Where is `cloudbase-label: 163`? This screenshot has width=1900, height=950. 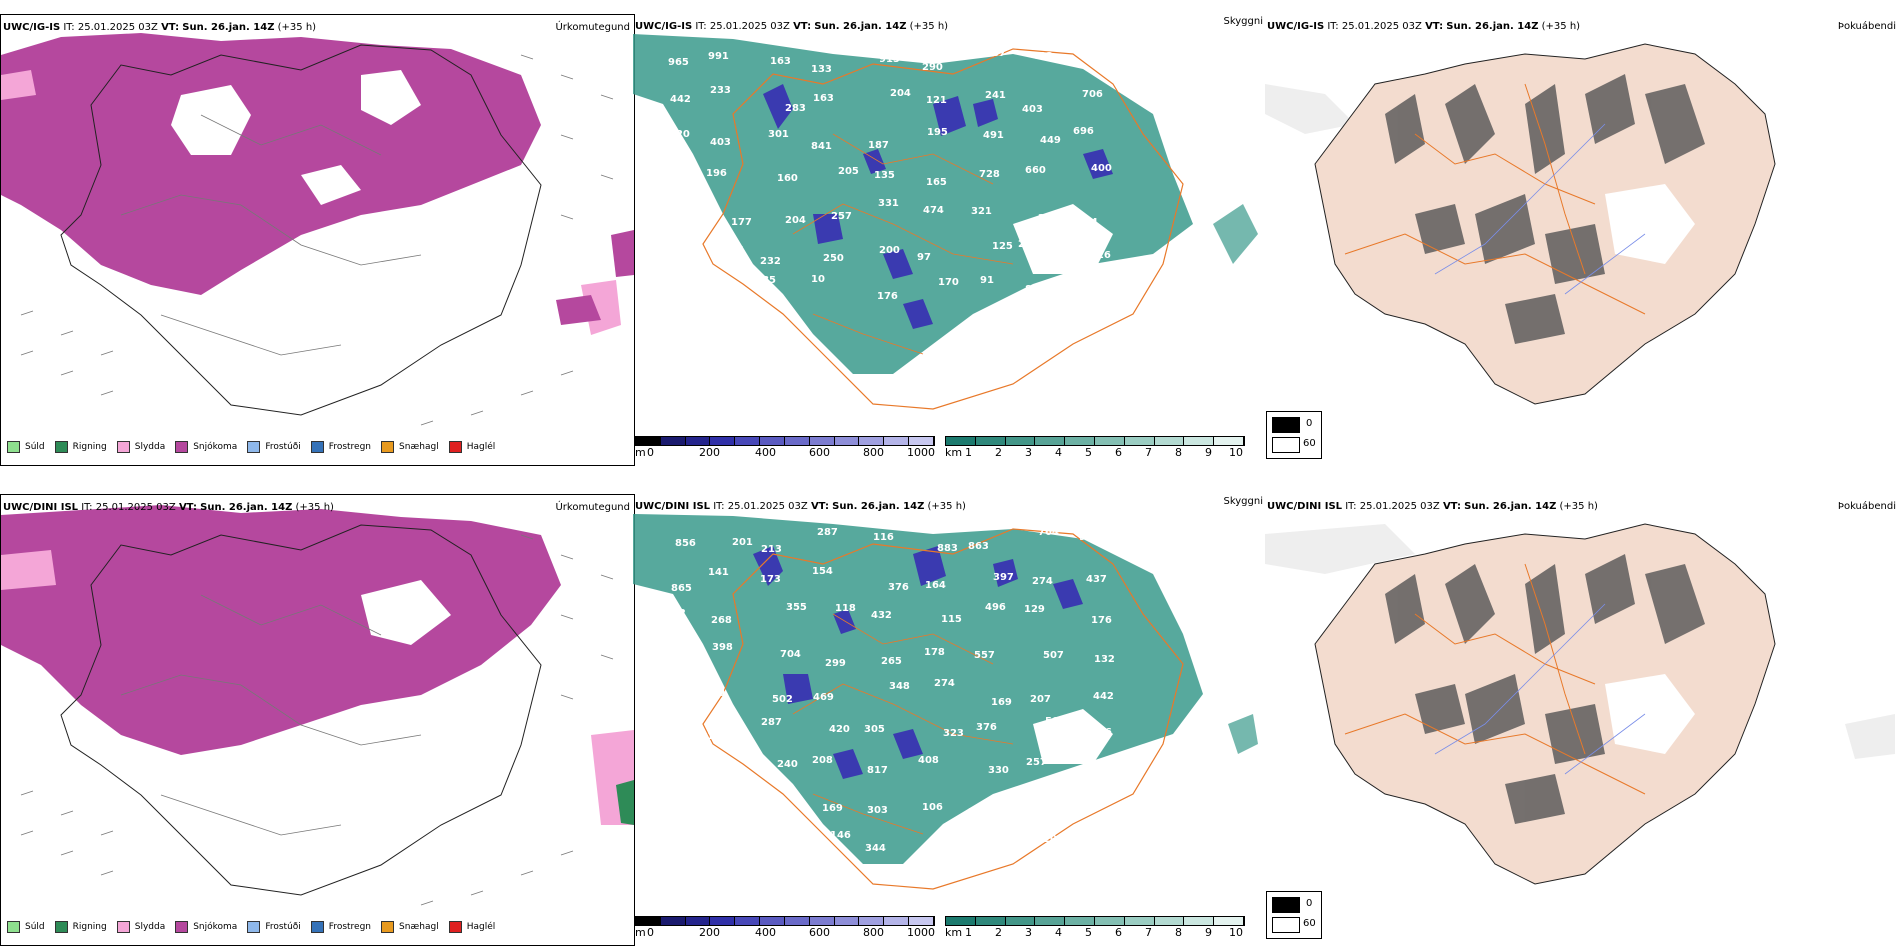
cloudbase-label: 163 is located at coordinates (823, 98).